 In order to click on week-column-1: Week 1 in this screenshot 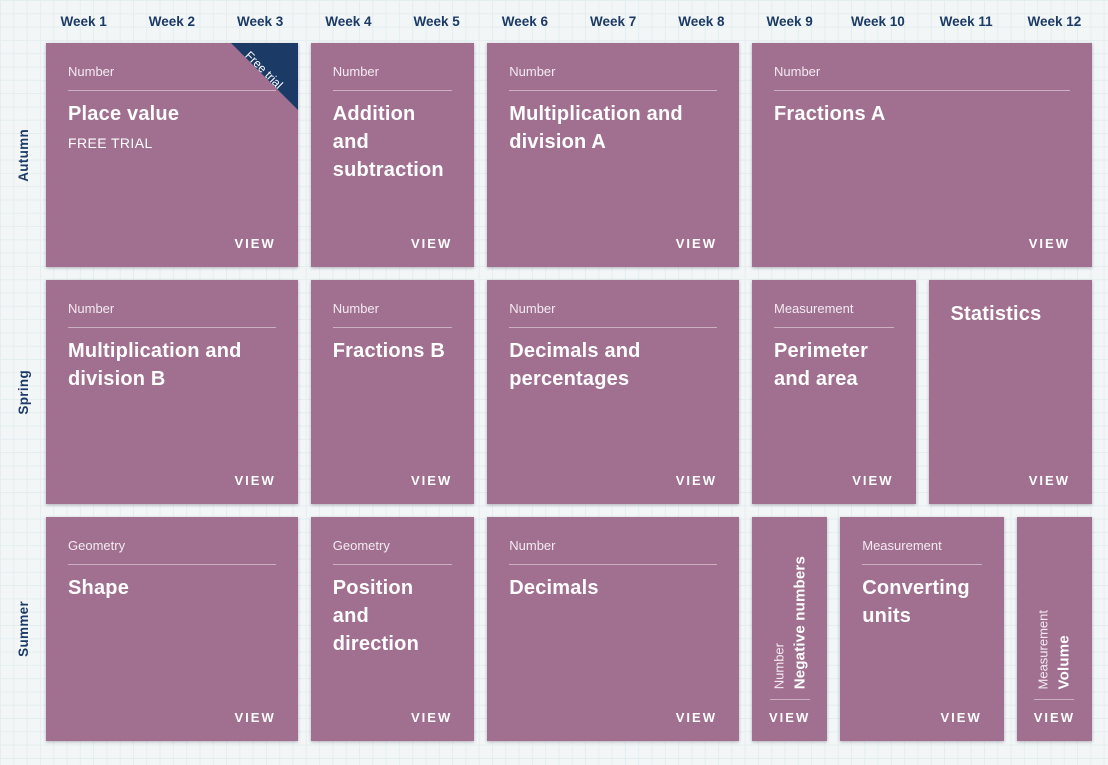, I will do `click(83, 22)`.